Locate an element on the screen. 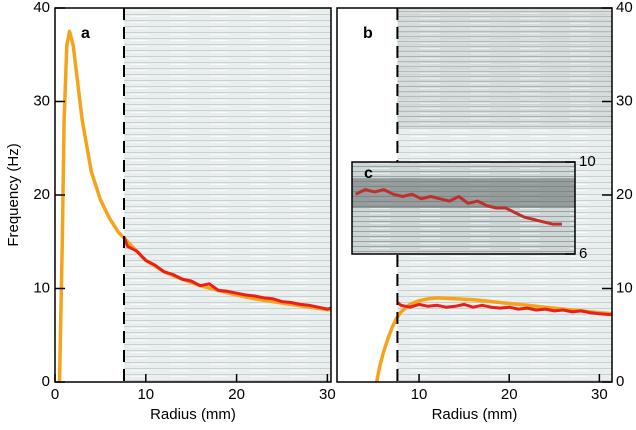 This screenshot has width=636, height=430. spectrogram is located at coordinates (504, 68).